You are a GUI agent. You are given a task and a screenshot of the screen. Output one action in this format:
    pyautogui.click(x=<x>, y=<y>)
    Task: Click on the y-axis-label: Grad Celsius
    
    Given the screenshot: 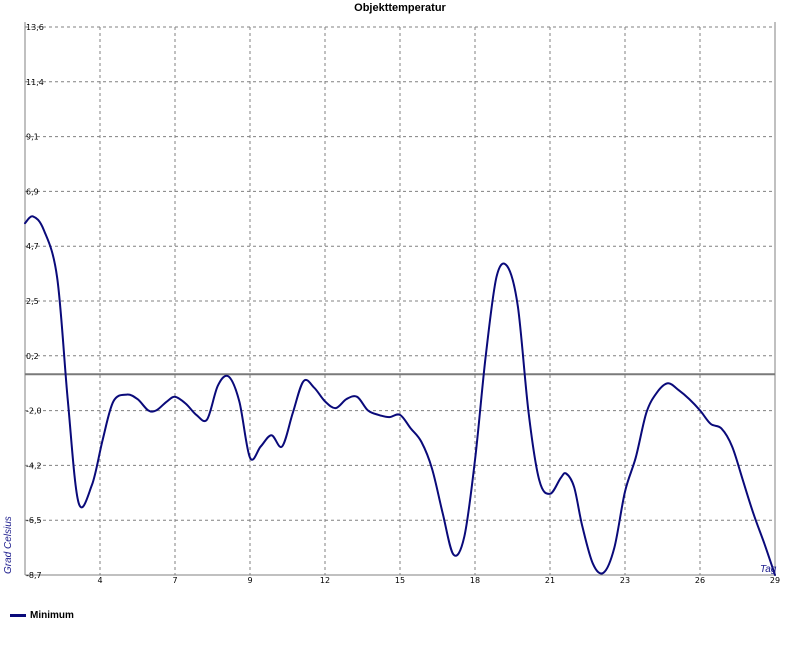 What is the action you would take?
    pyautogui.click(x=8, y=545)
    